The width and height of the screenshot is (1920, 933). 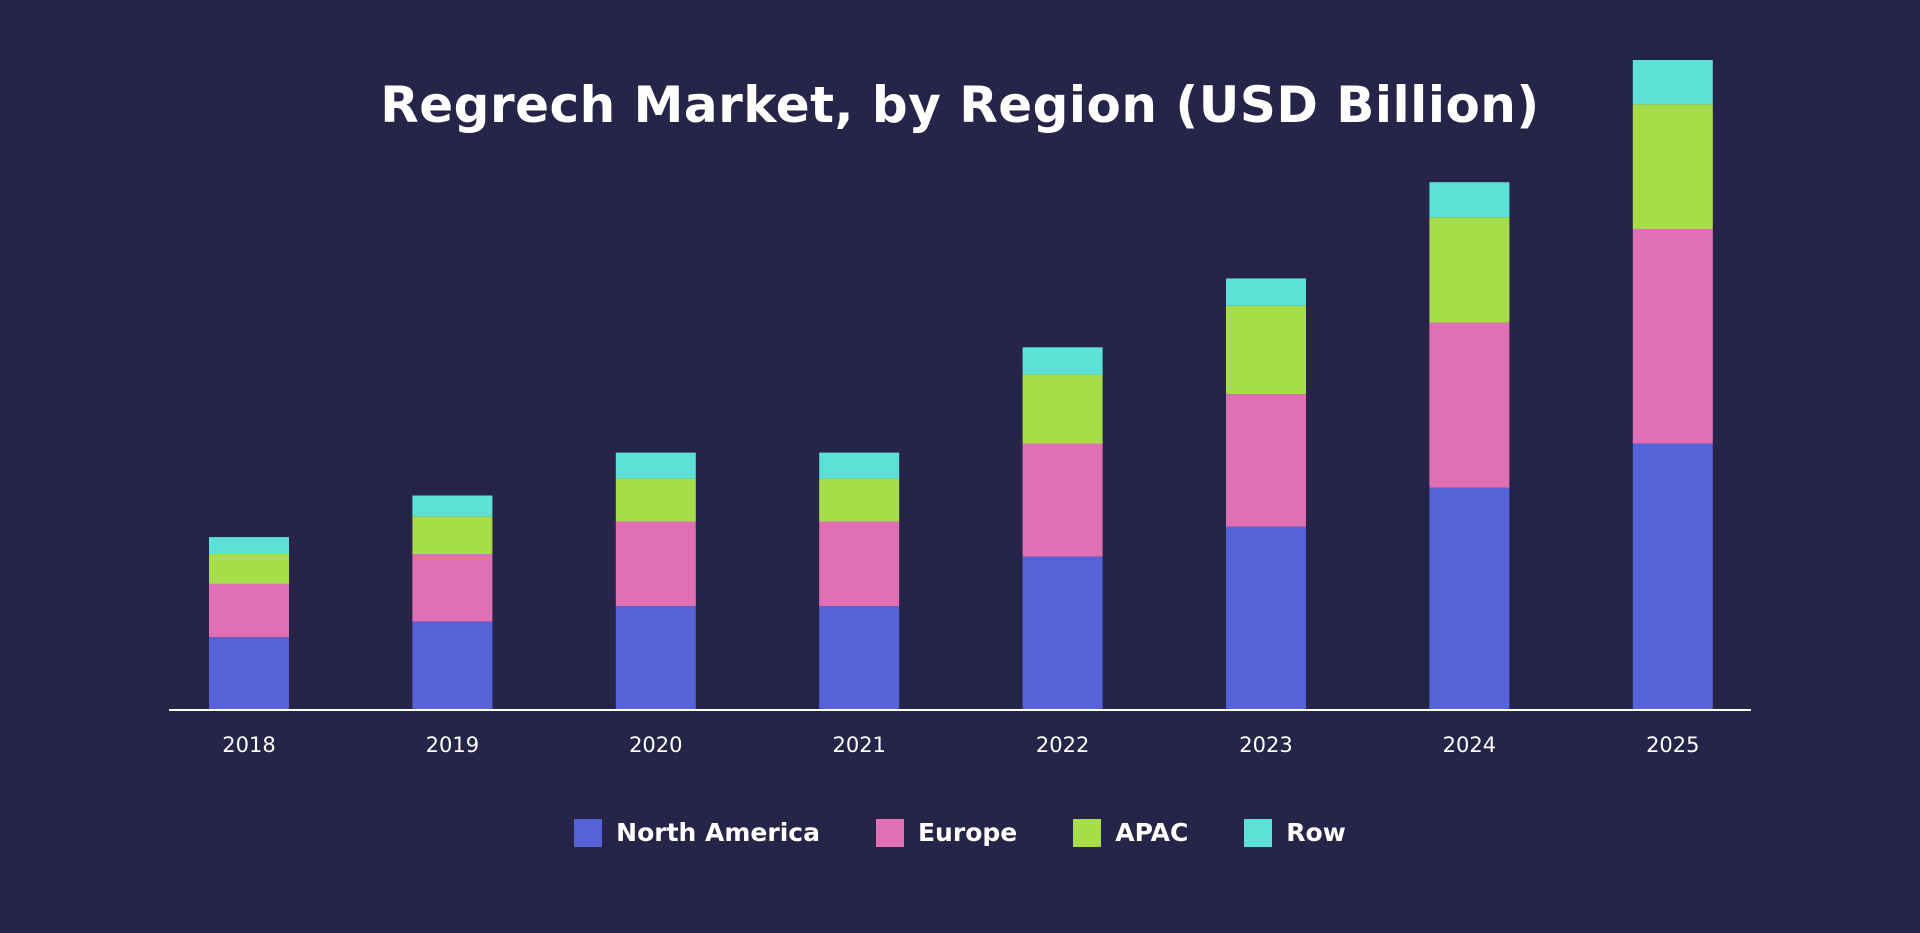 I want to click on x-tick-label: 2024, so click(x=1469, y=745).